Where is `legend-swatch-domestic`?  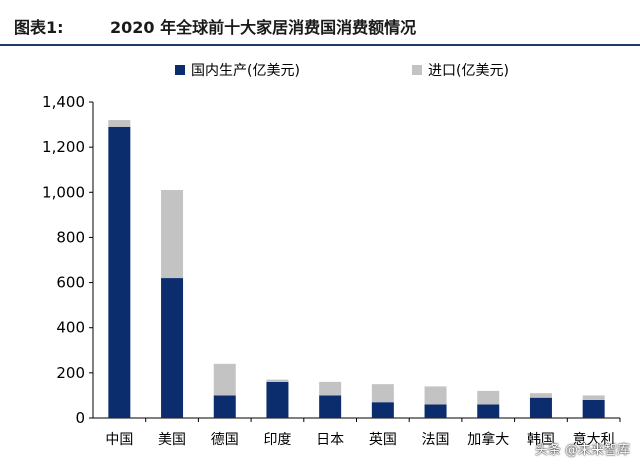
legend-swatch-domestic is located at coordinates (180, 70).